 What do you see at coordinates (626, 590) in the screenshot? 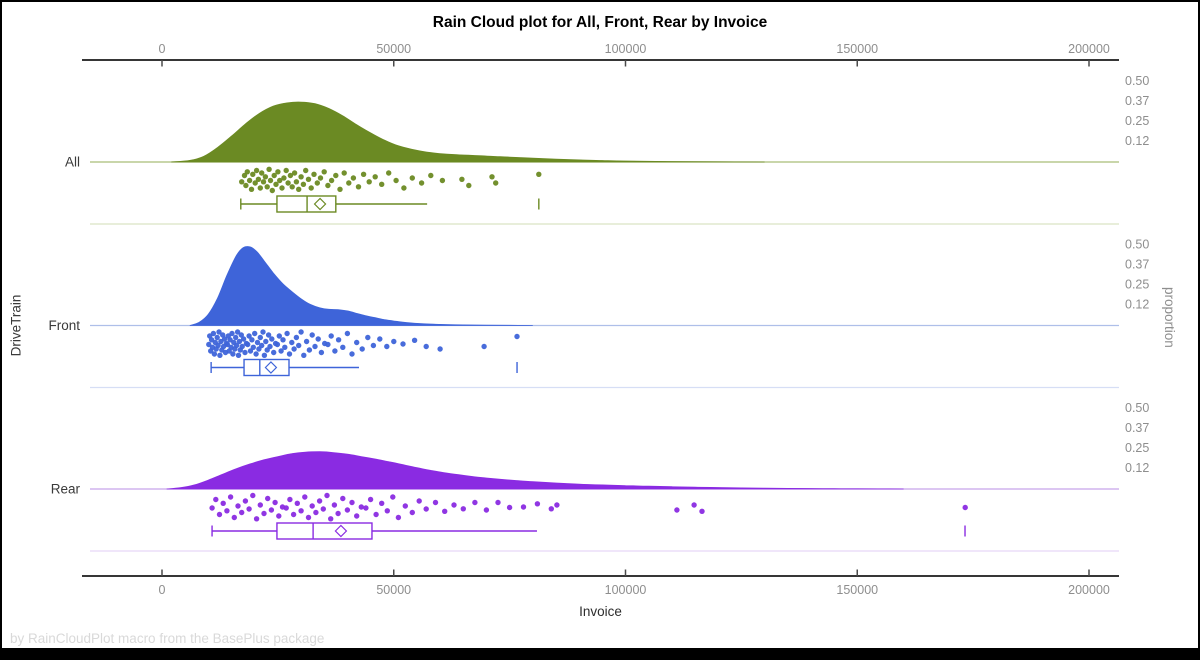
I see `bottom-axis-tick-label: 100000` at bounding box center [626, 590].